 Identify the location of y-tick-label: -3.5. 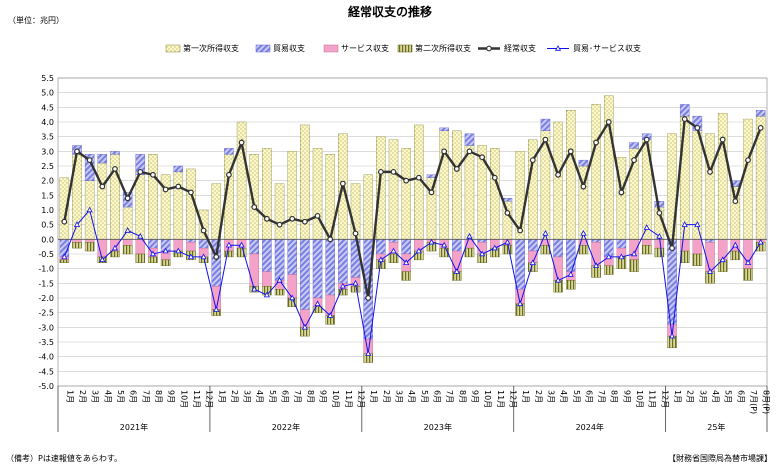
(46, 342).